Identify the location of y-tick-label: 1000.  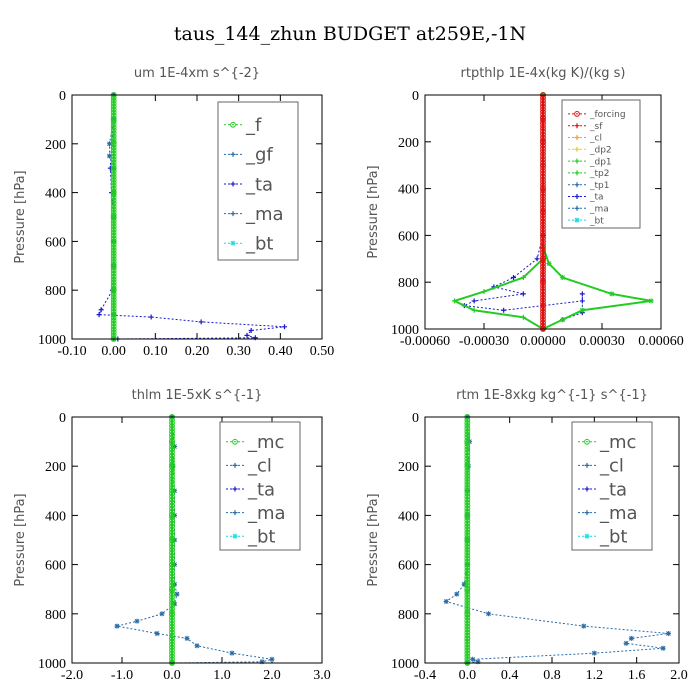
(52, 664).